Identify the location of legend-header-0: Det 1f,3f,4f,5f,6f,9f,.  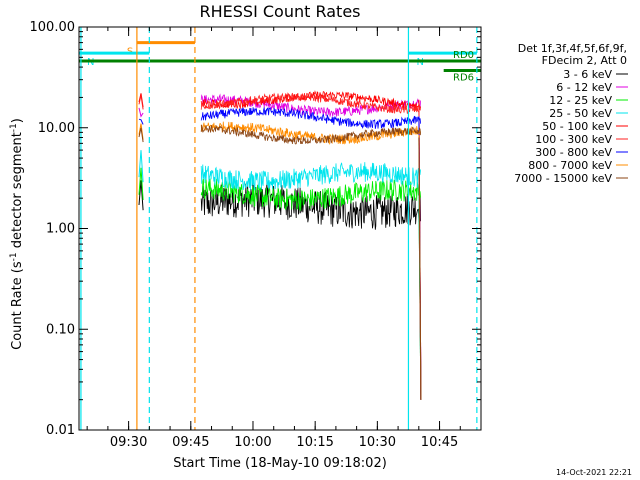
(572, 48).